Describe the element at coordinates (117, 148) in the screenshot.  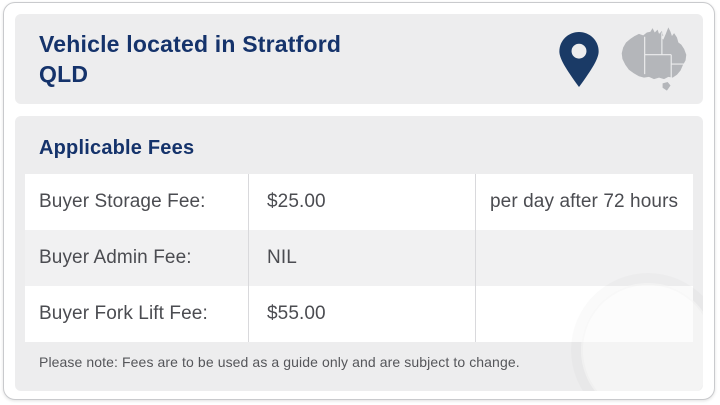
I see `fees-heading: Applicable Fees` at that location.